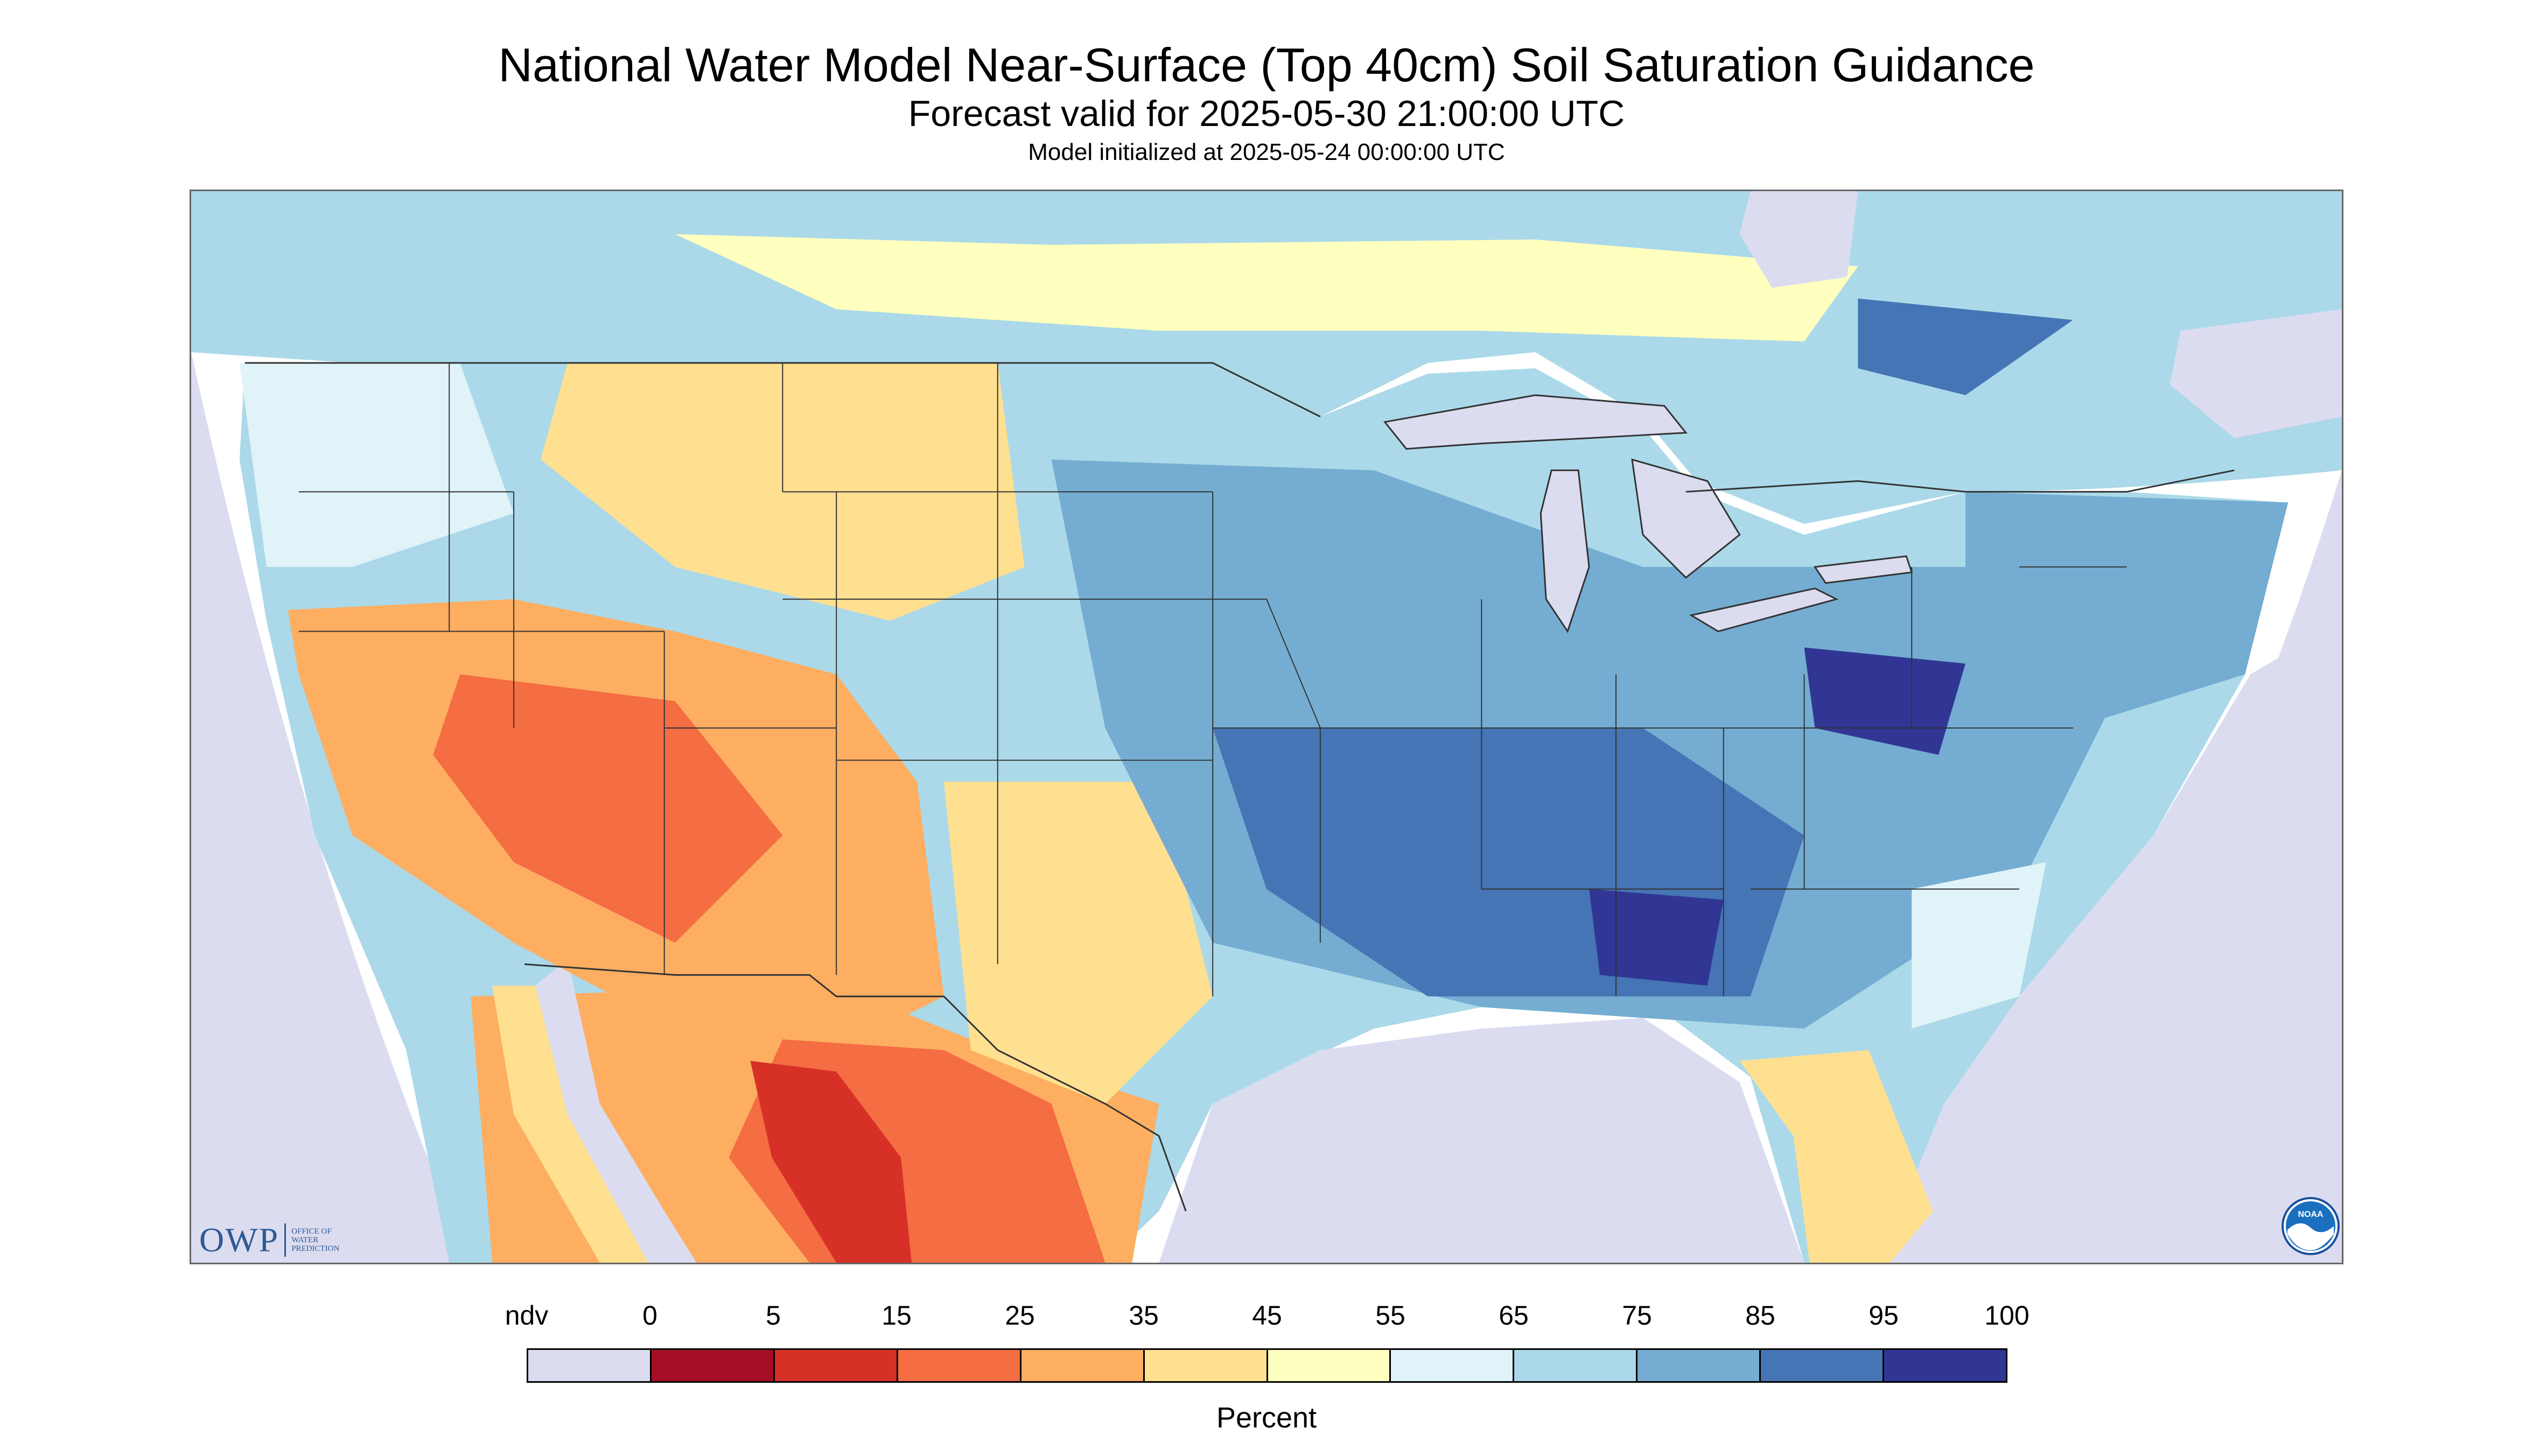  I want to click on florida-yellow, so click(1836, 1156).